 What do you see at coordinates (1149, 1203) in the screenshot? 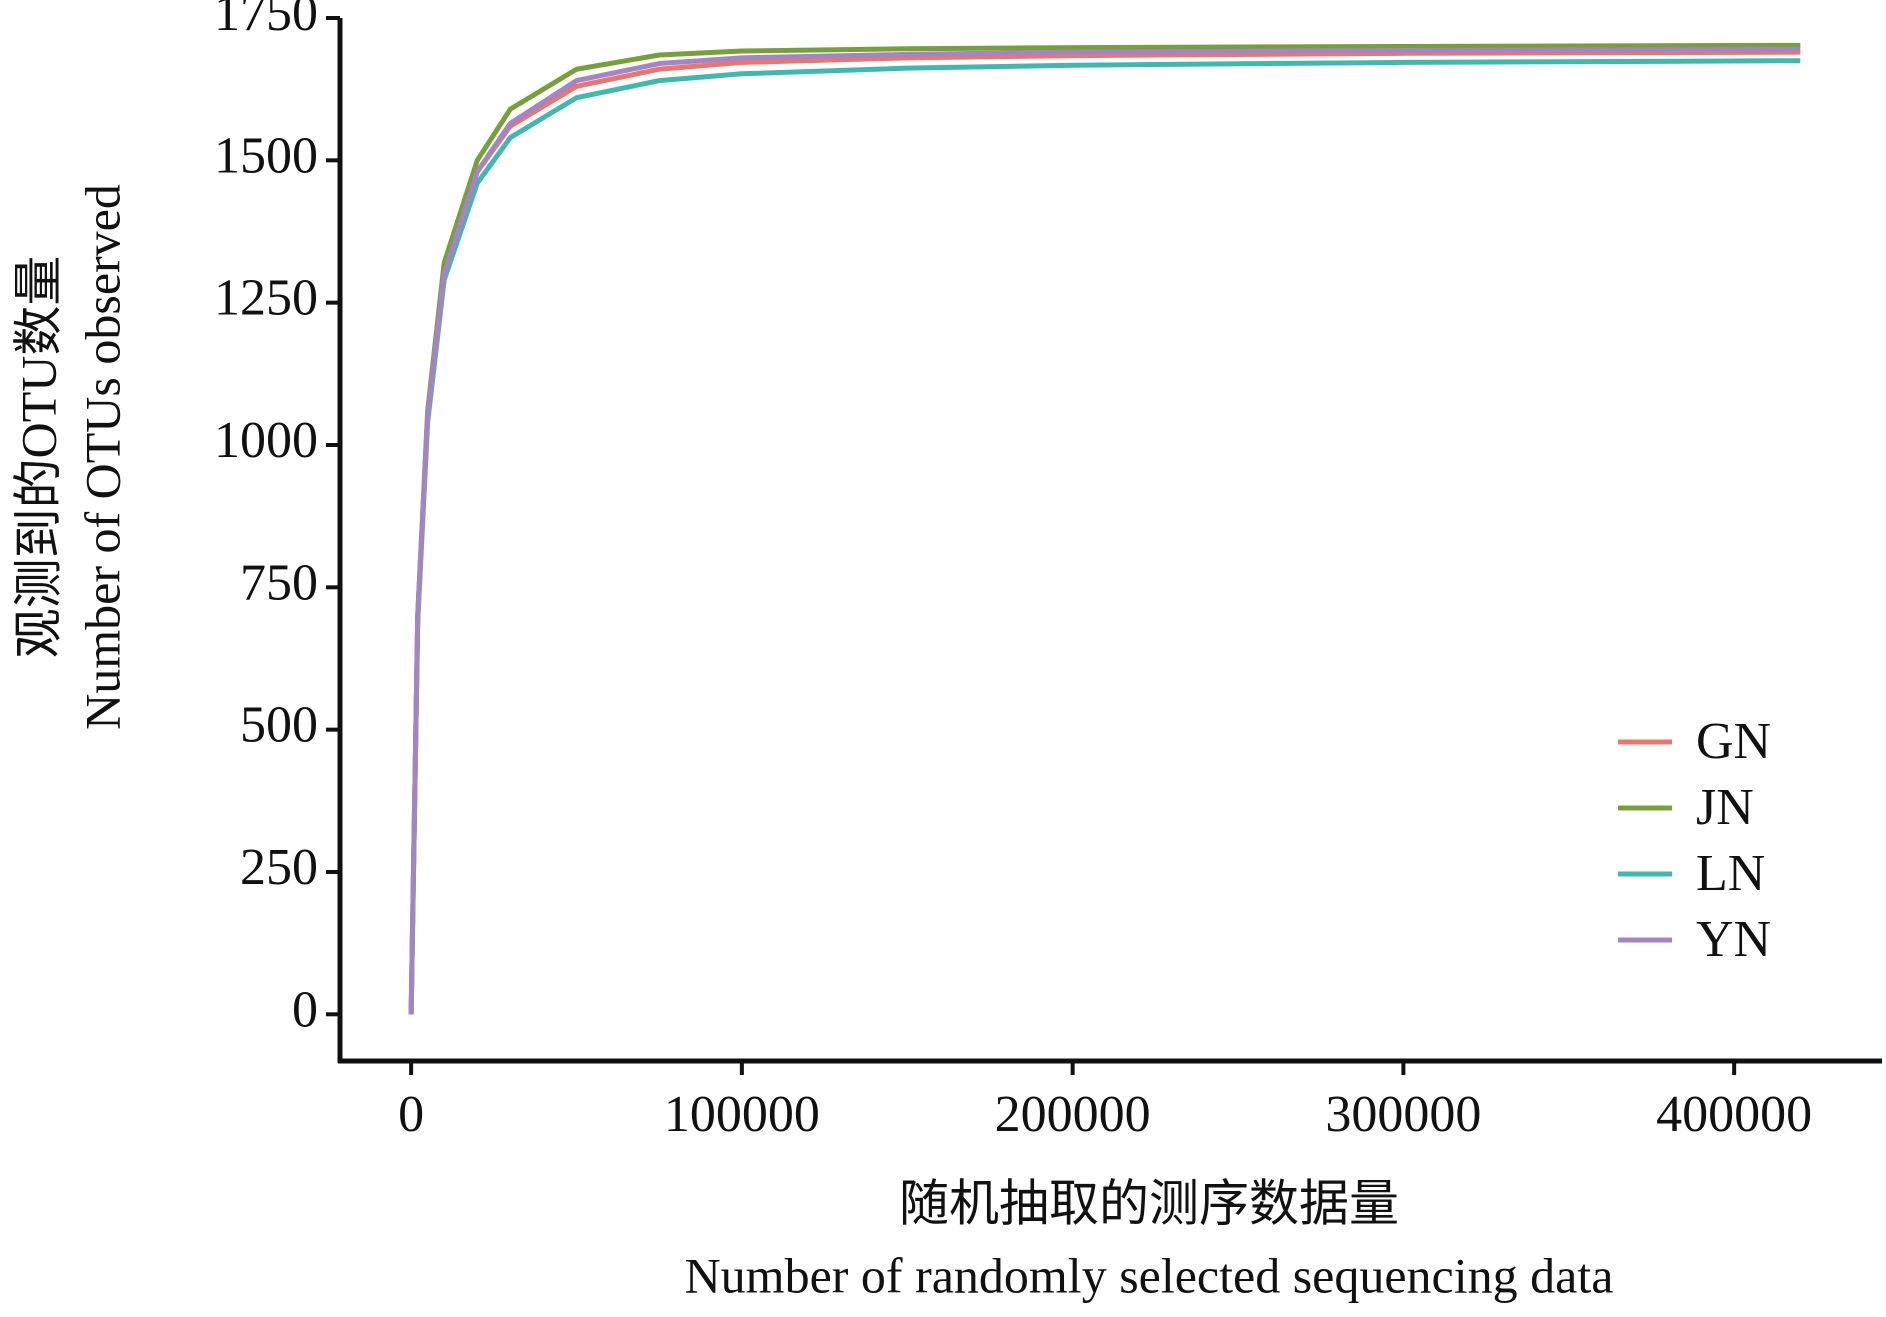
I see `x-axis-label: 随机抽取的测序数据量` at bounding box center [1149, 1203].